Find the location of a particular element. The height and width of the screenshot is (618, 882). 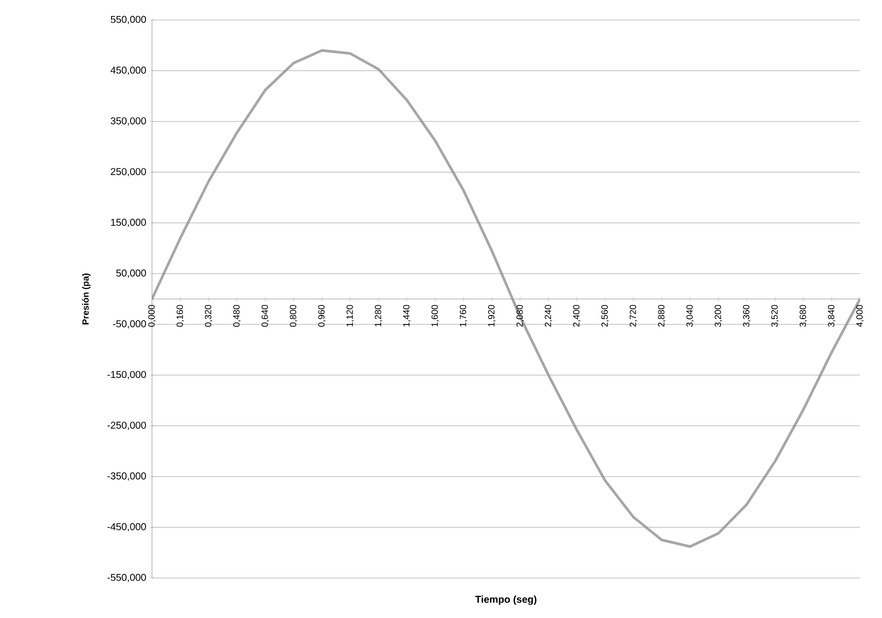

x-tick-label: 0,160 is located at coordinates (180, 315).